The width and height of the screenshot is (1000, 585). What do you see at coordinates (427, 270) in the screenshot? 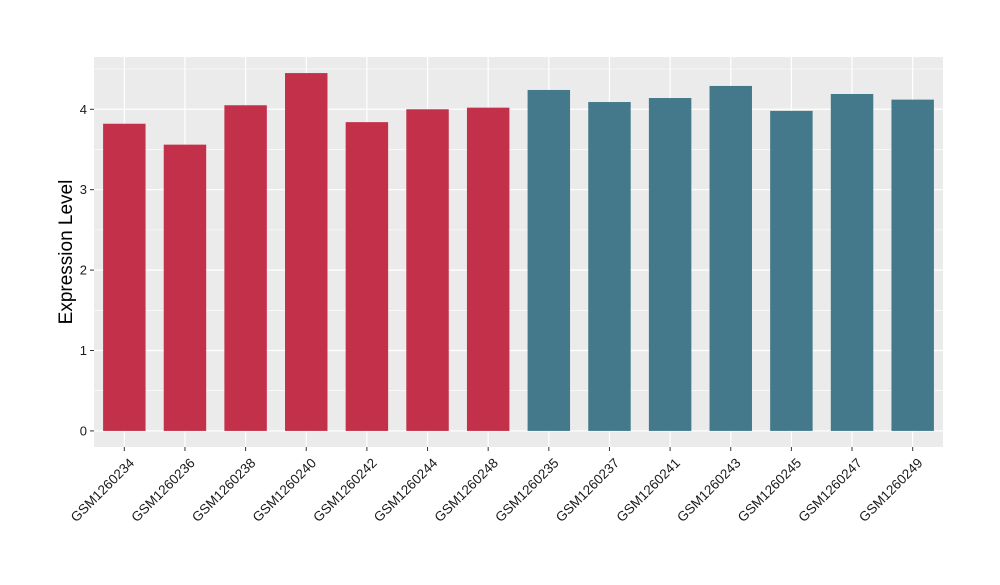
I see `bar-GSM1260244` at bounding box center [427, 270].